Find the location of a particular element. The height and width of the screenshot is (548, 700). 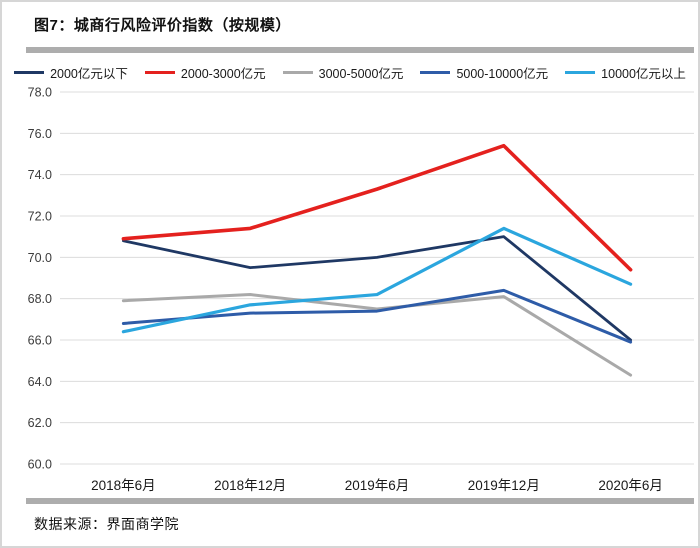

x-tick-label: 2019年12月 is located at coordinates (504, 485).